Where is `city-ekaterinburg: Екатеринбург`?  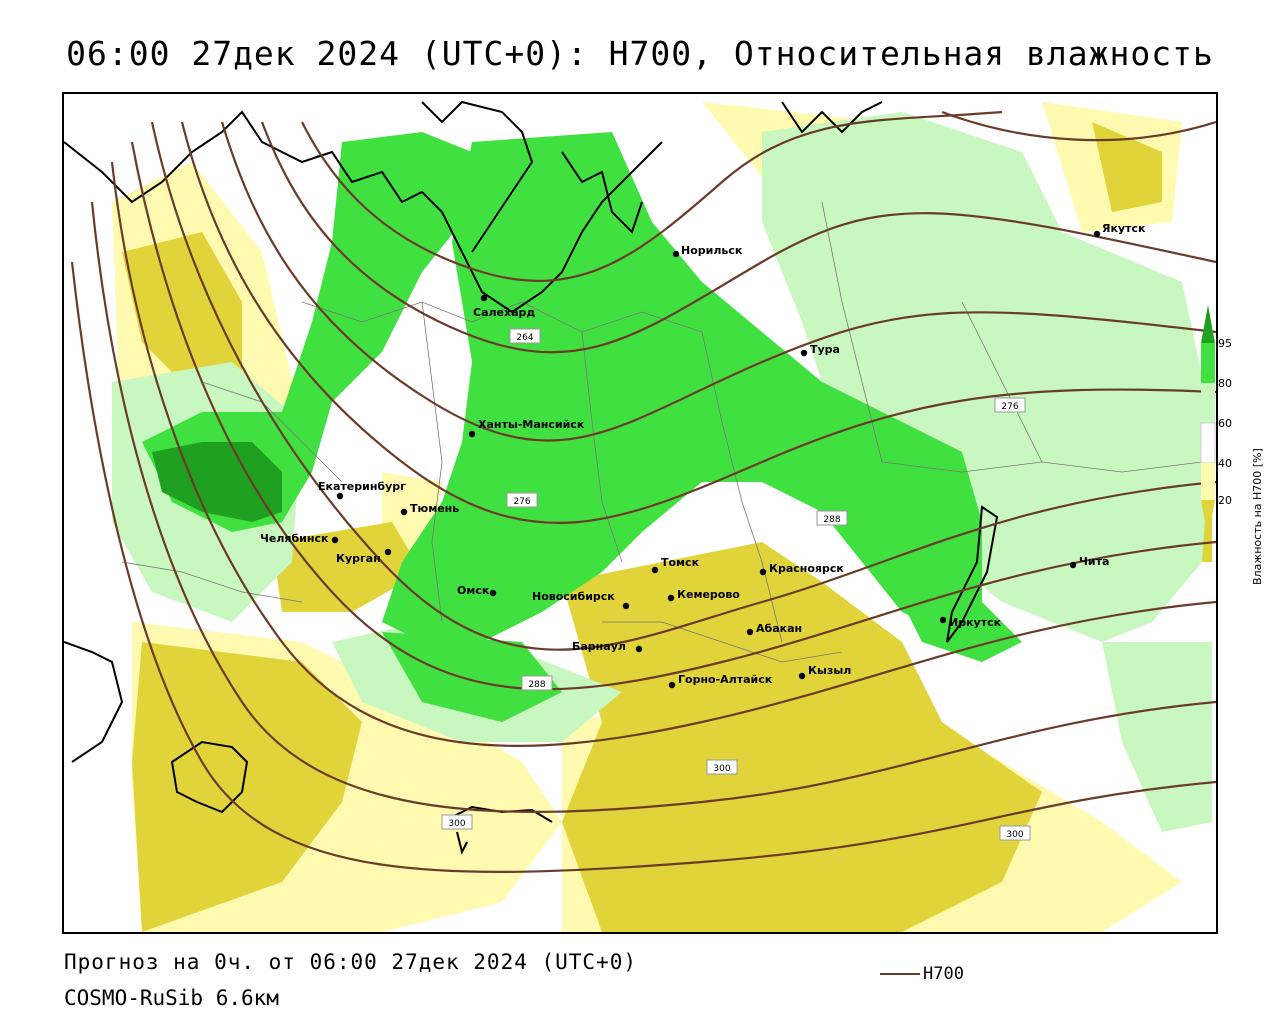
city-ekaterinburg: Екатеринбург is located at coordinates (362, 490).